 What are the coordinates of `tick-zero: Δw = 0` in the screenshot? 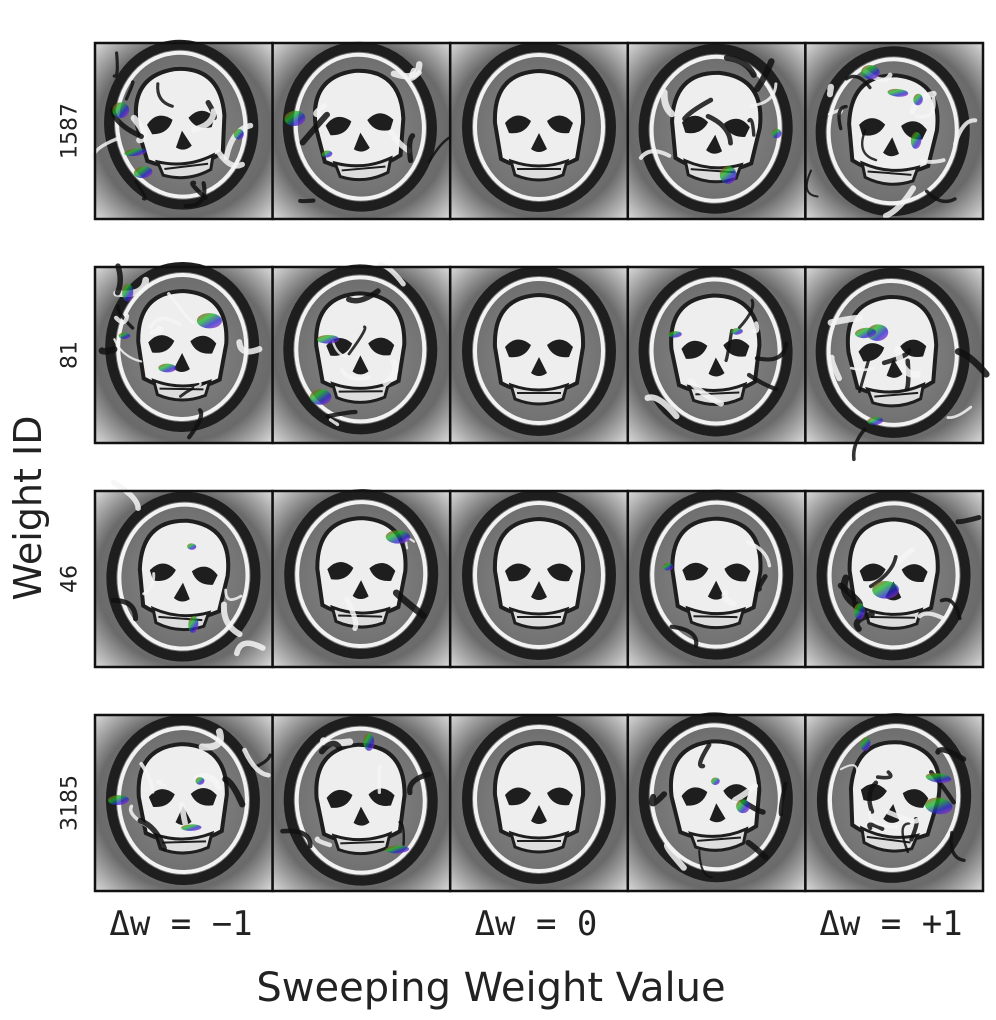 It's located at (536, 924).